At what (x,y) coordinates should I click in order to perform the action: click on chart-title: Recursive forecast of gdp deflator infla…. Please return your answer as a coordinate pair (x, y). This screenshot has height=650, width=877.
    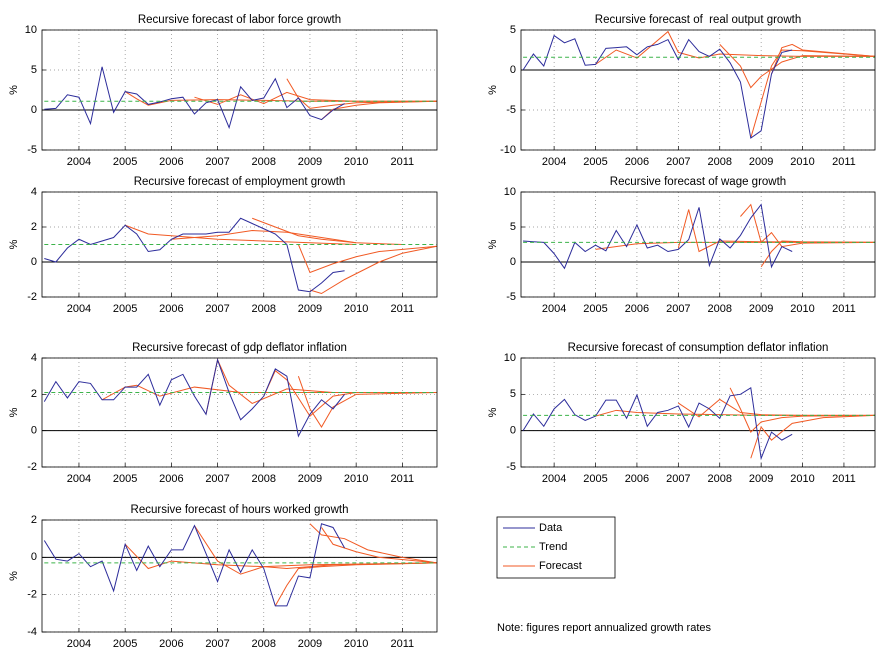
    Looking at the image, I should click on (239, 348).